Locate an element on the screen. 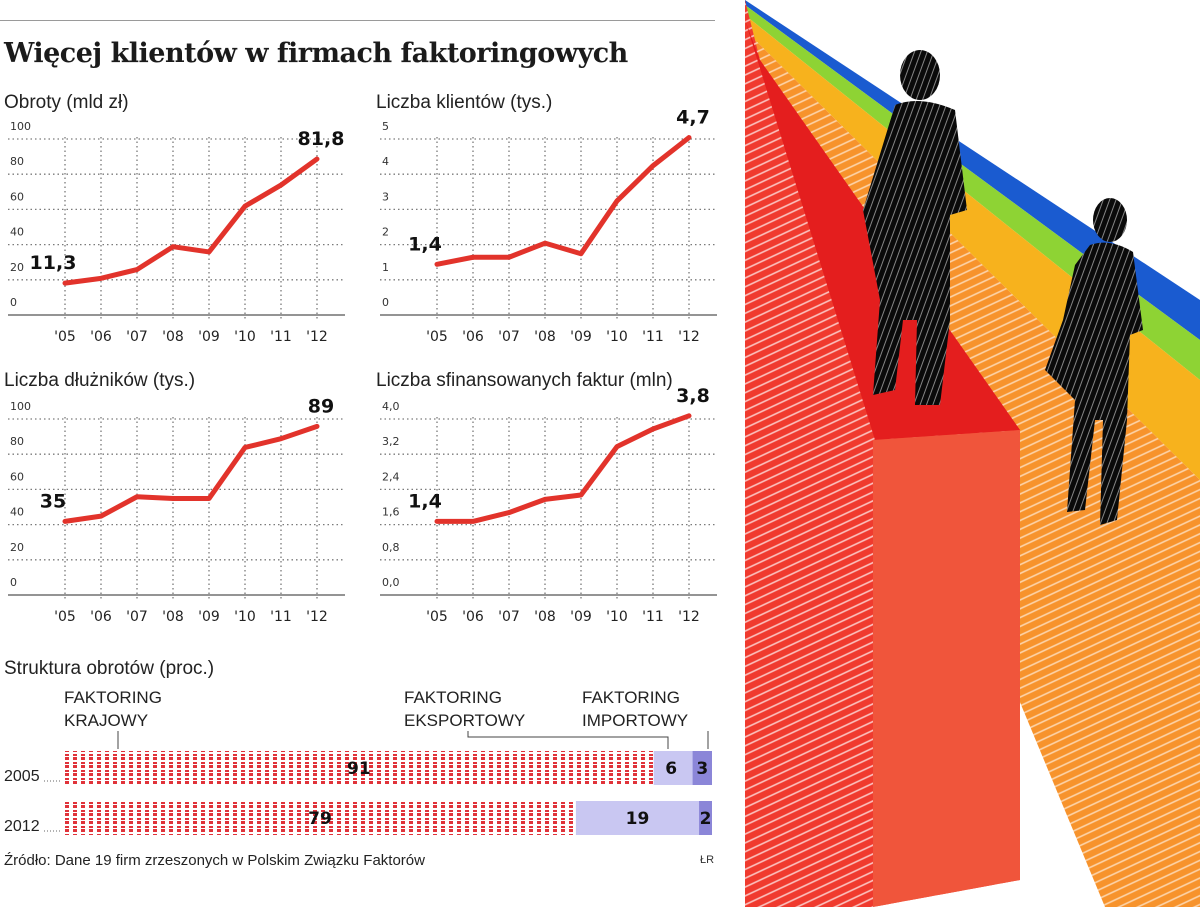  data-label: 89 is located at coordinates (321, 406).